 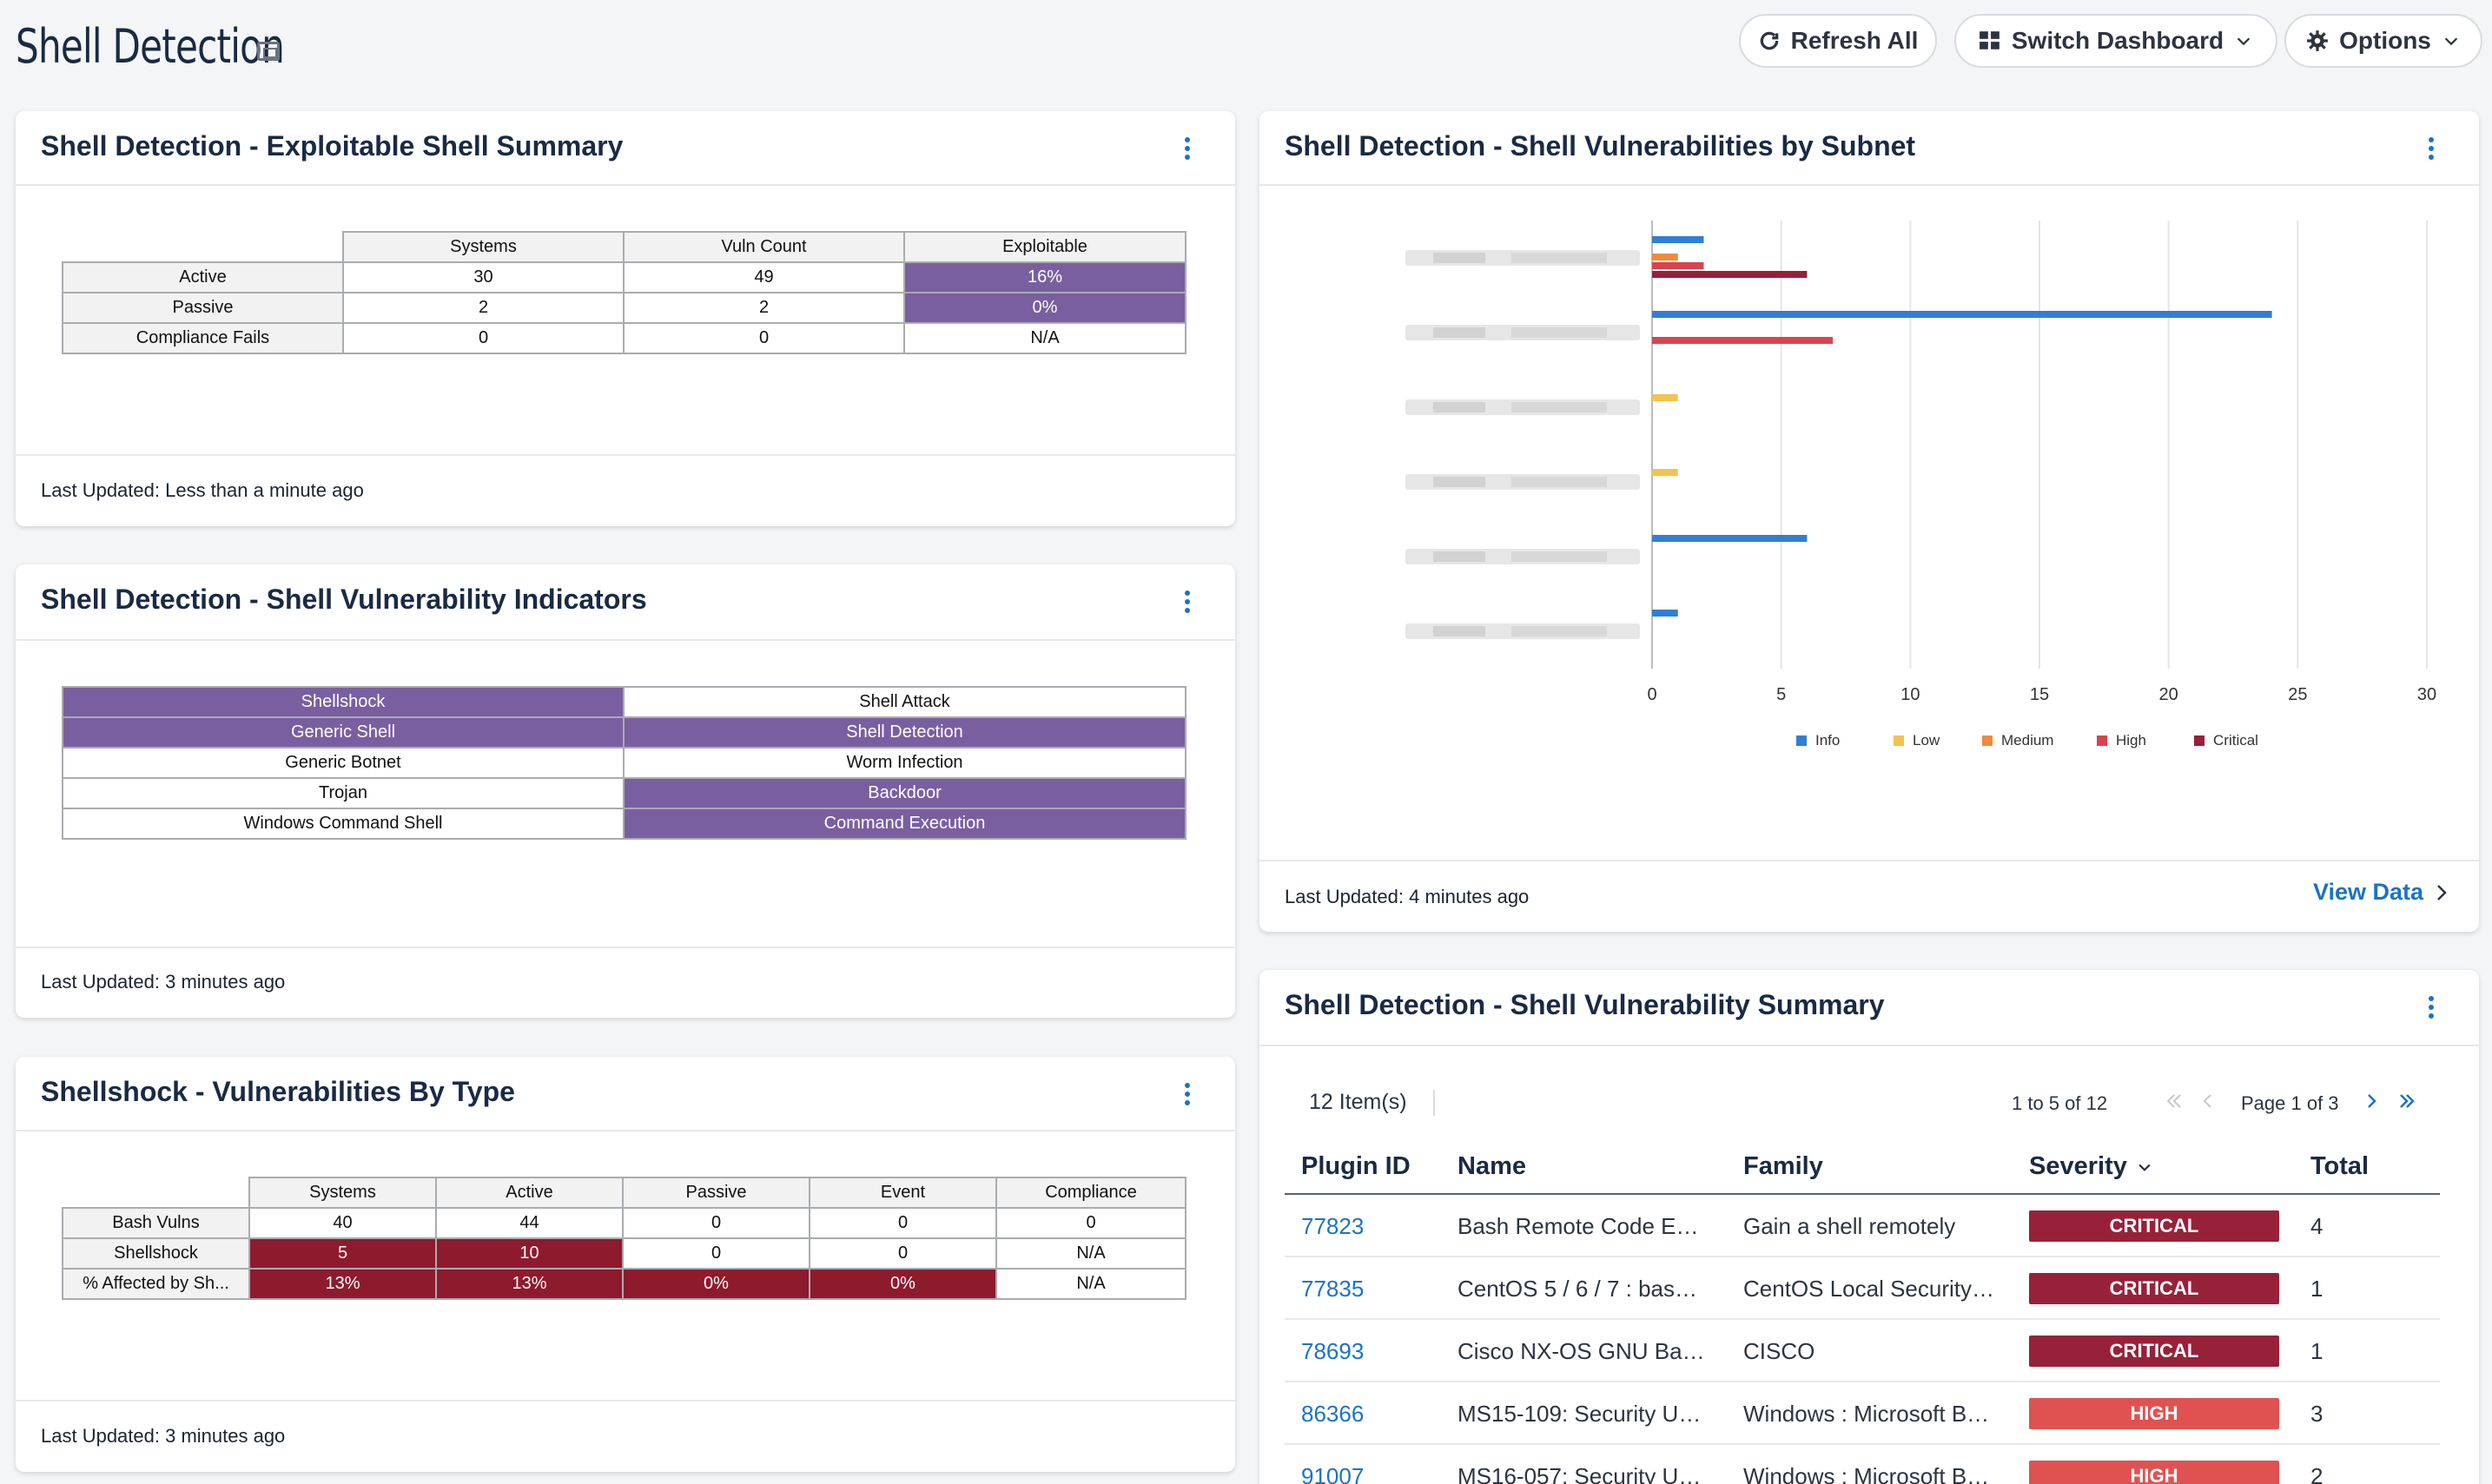 I want to click on bar-critical, so click(x=1730, y=274).